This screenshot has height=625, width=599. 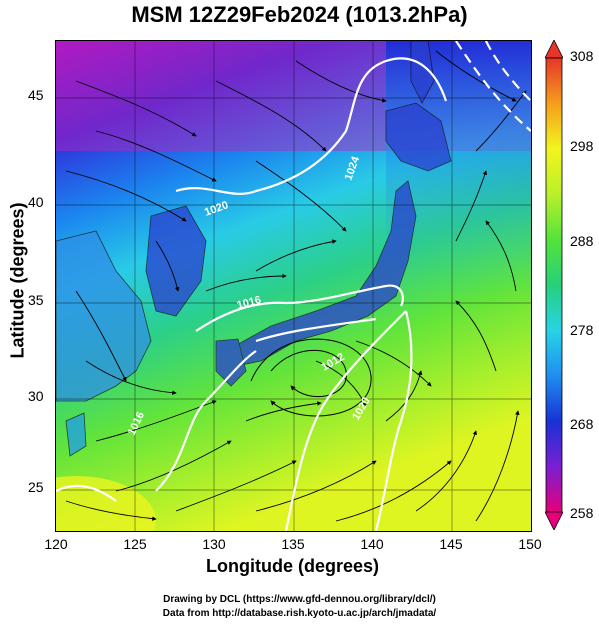 What do you see at coordinates (36, 487) in the screenshot?
I see `y-tick-label: 25` at bounding box center [36, 487].